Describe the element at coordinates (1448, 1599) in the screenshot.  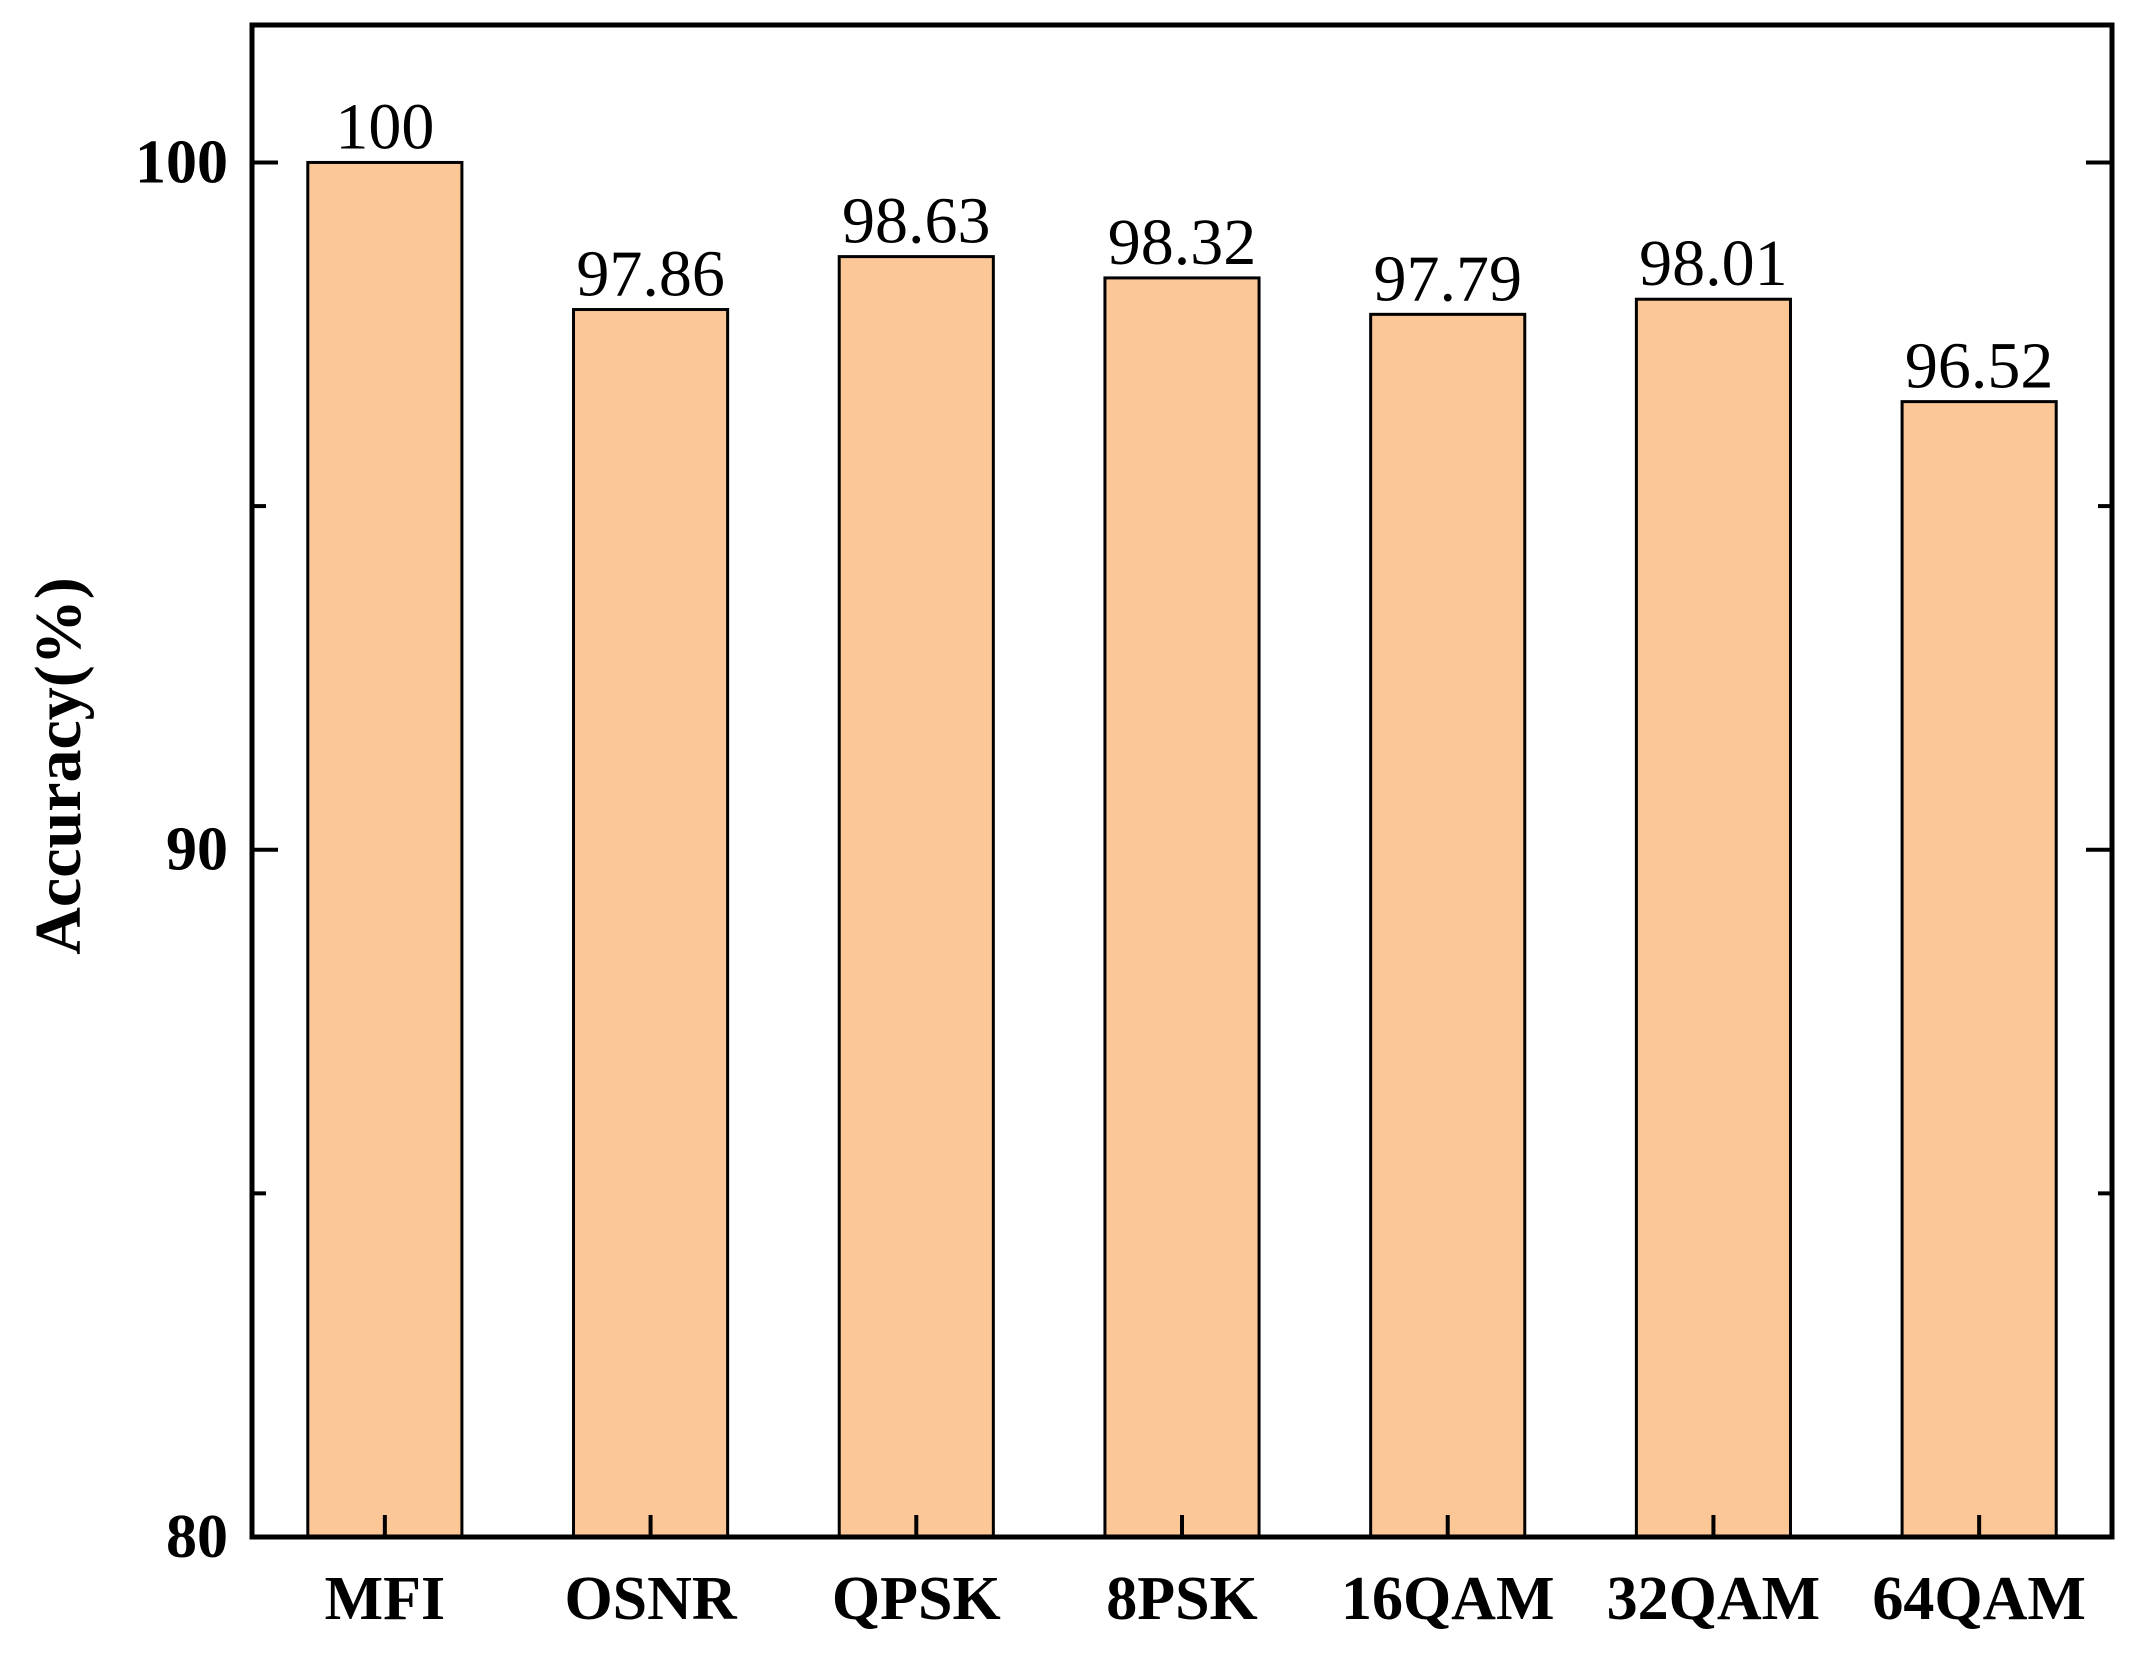
I see `x-tick-label-16qam: 16QAM` at that location.